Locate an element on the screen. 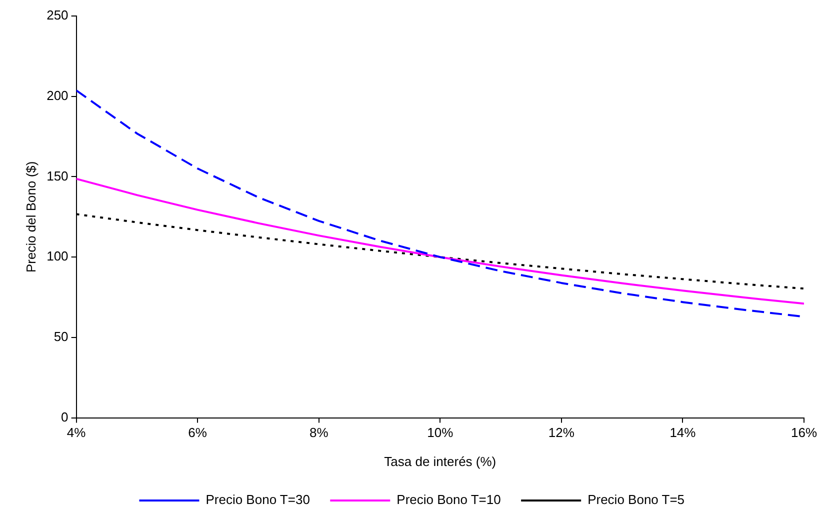  x-tick-label: 14% is located at coordinates (683, 432).